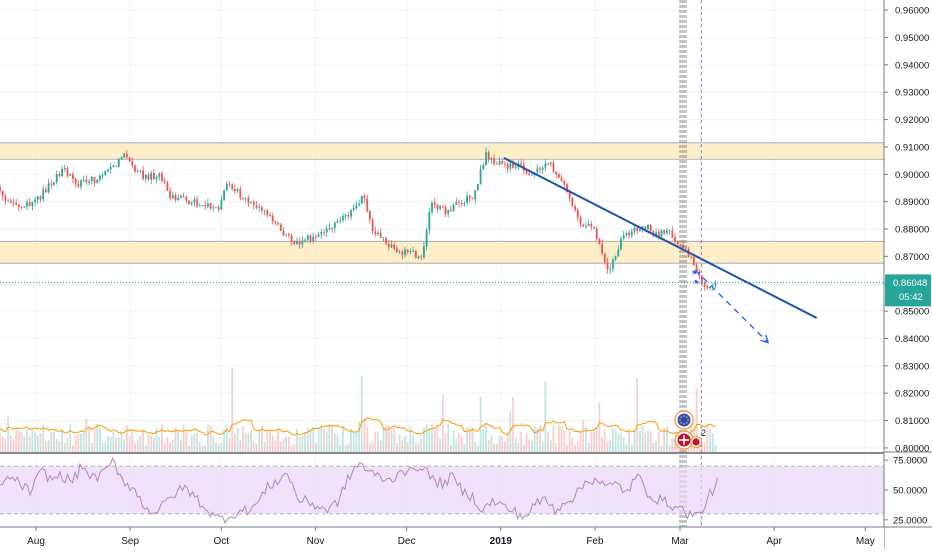 The height and width of the screenshot is (555, 932). What do you see at coordinates (680, 541) in the screenshot?
I see `time-tick-label: Mar` at bounding box center [680, 541].